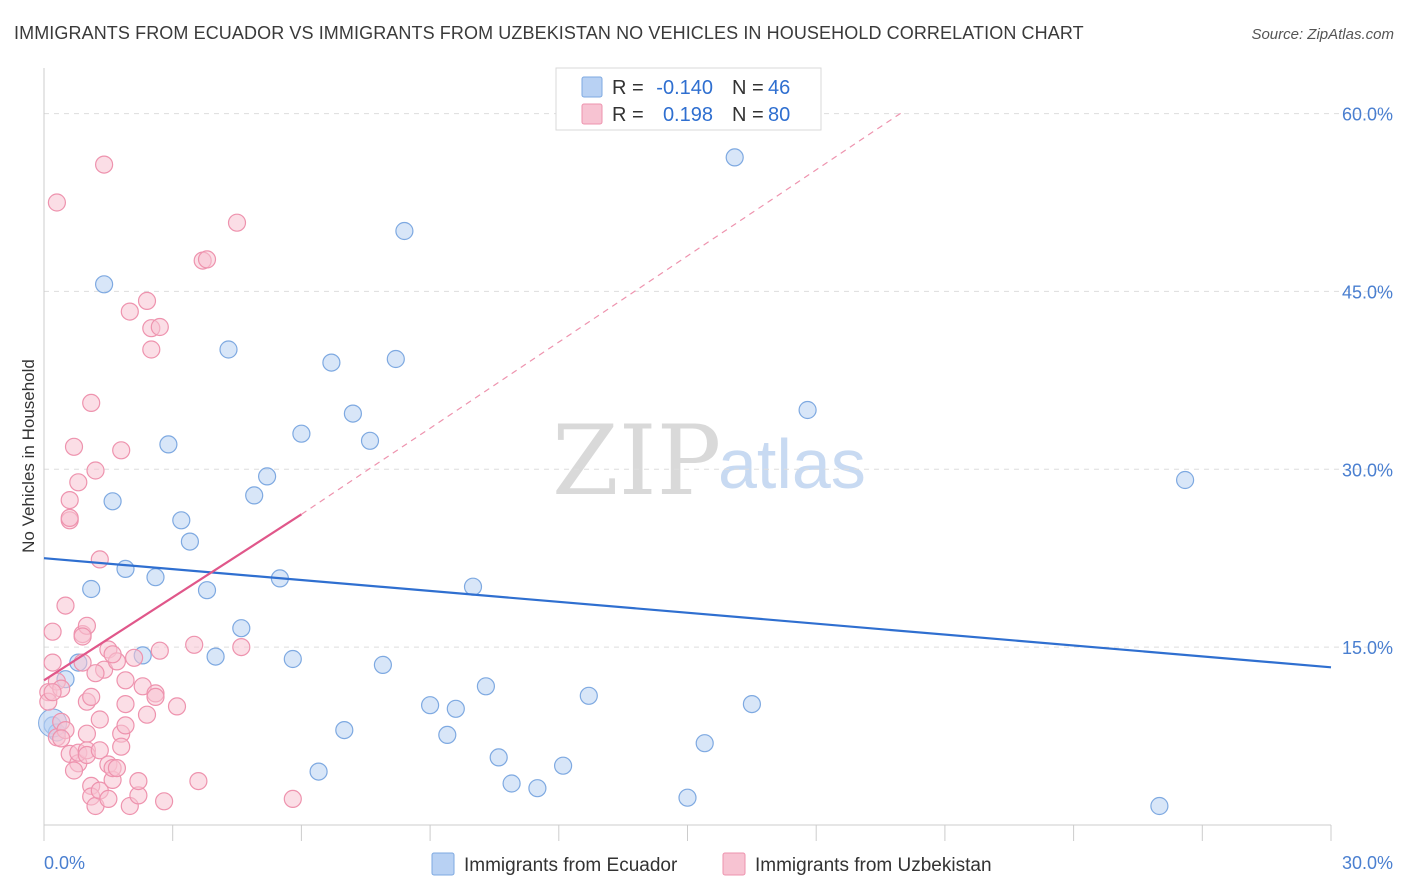 Image resolution: width=1406 pixels, height=892 pixels. I want to click on legend-swatch-uzbekistan, so click(592, 114).